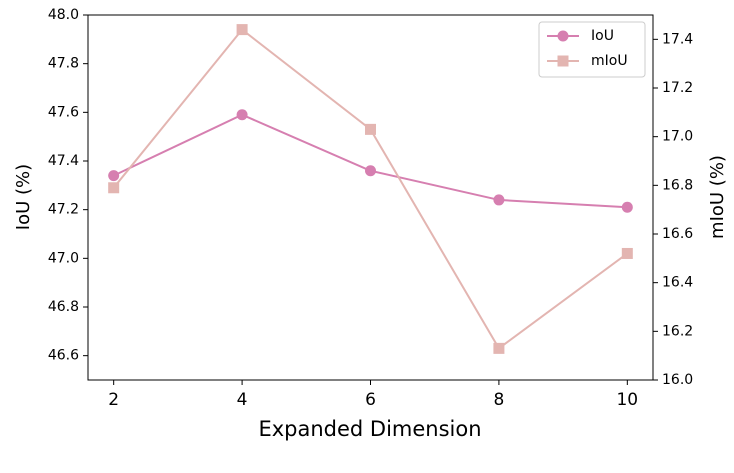 The image size is (734, 473). Describe the element at coordinates (677, 137) in the screenshot. I see `y2-tick-label: 17.0` at that location.